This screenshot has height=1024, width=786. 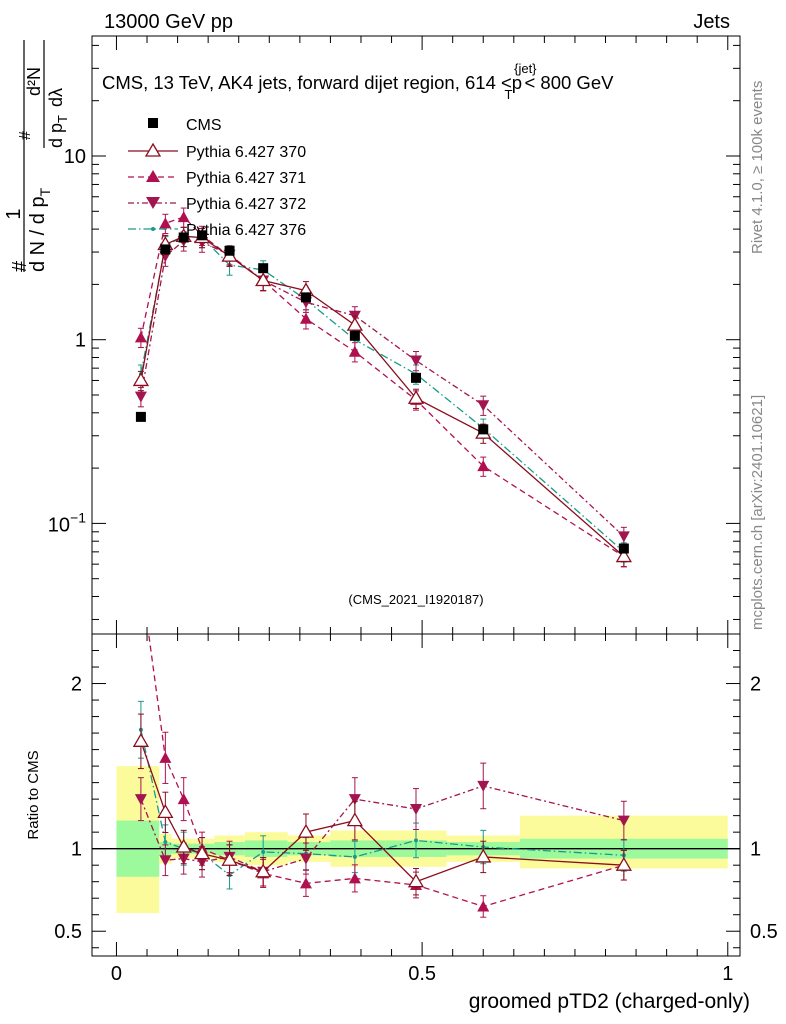 I want to click on ylabel-one: 1, so click(x=14, y=213).